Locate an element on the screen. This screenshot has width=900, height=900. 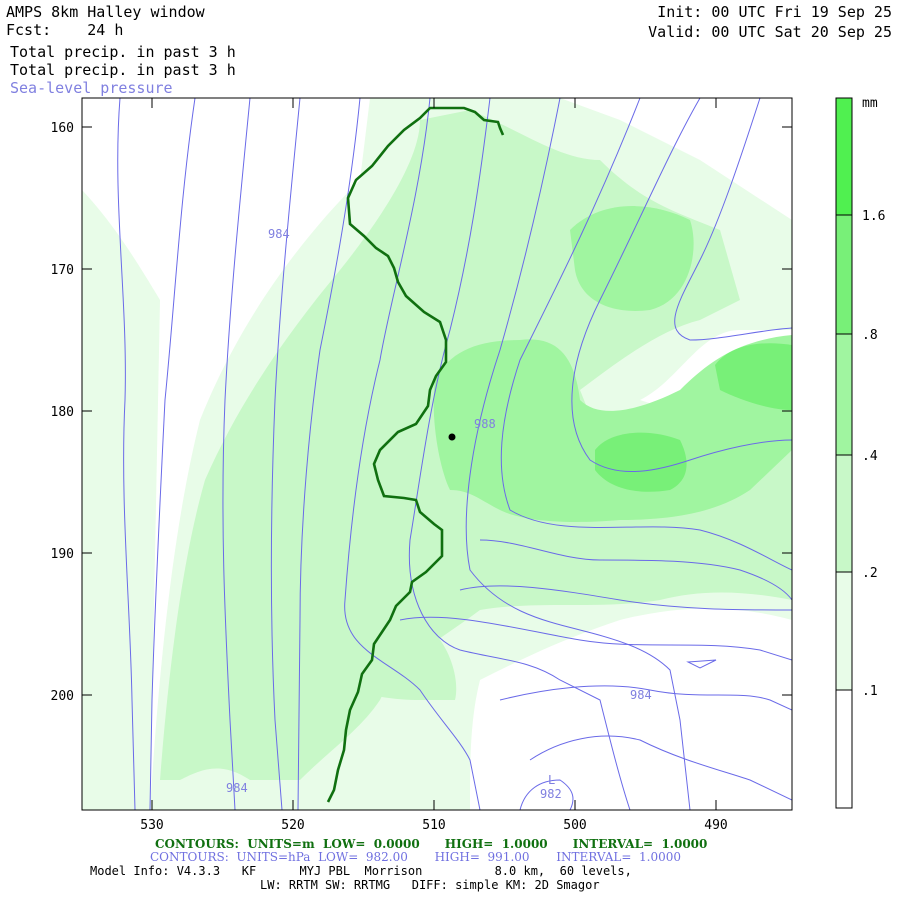
colorbar-label: .2 is located at coordinates (870, 573).